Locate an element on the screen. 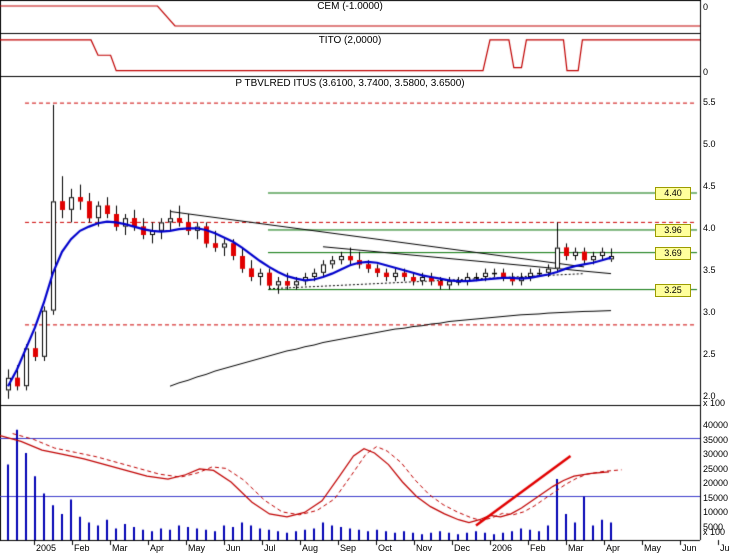  x-axis-month-label: Dec is located at coordinates (462, 548).